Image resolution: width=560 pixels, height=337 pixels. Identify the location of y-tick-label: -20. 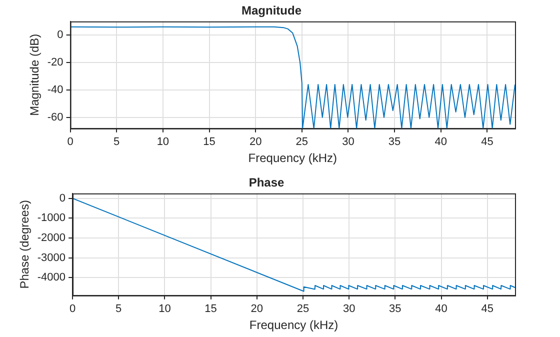
(55, 62).